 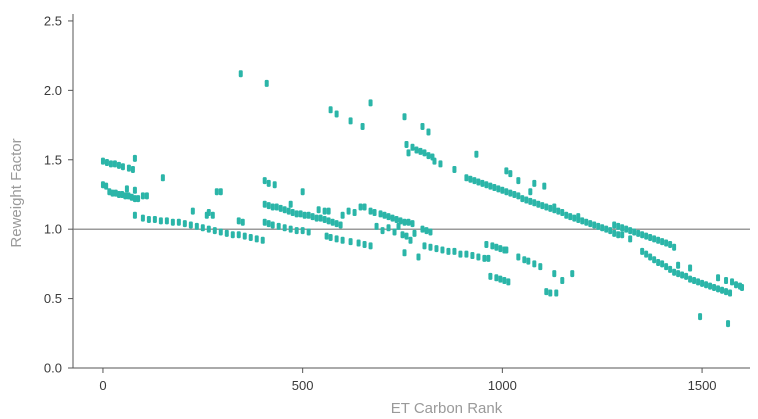 What do you see at coordinates (53, 298) in the screenshot?
I see `y-tick-label: 0.5` at bounding box center [53, 298].